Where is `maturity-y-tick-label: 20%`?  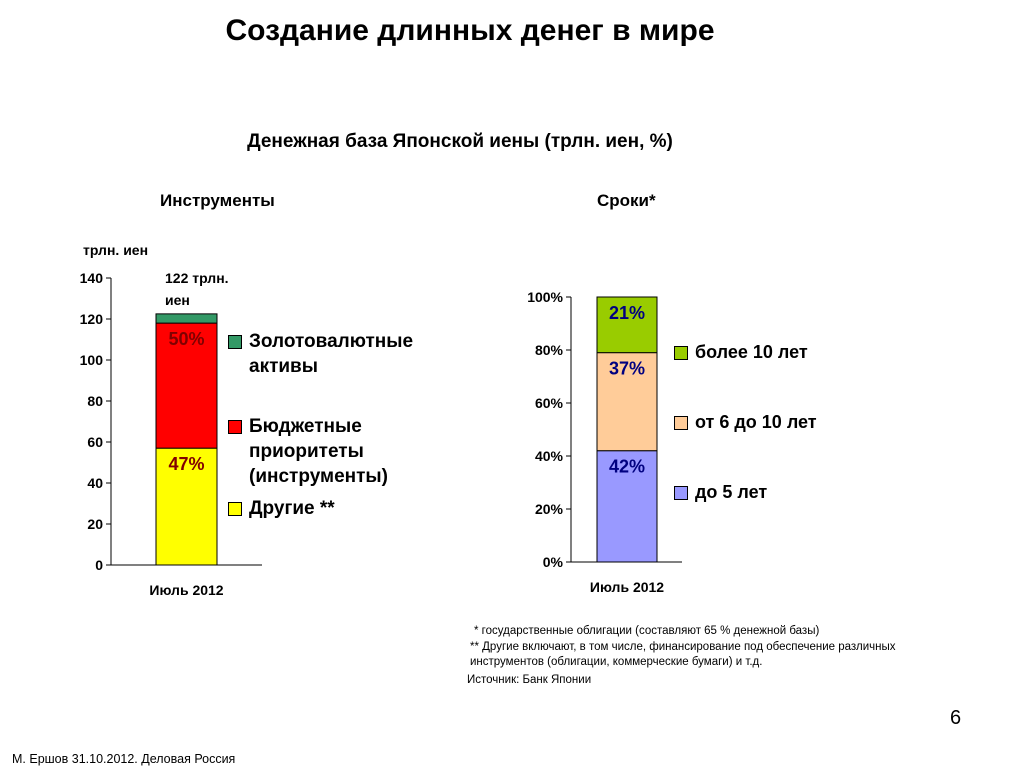
maturity-y-tick-label: 20% is located at coordinates (549, 509).